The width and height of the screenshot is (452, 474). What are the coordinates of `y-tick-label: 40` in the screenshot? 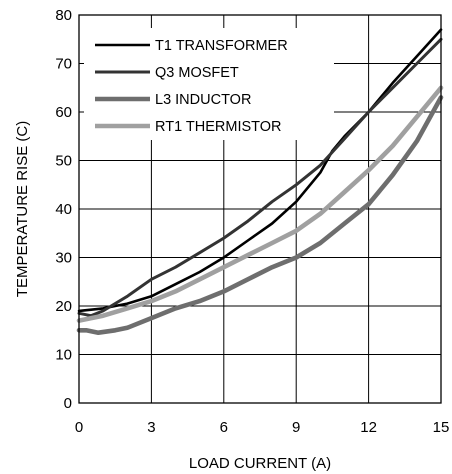 It's located at (63, 209).